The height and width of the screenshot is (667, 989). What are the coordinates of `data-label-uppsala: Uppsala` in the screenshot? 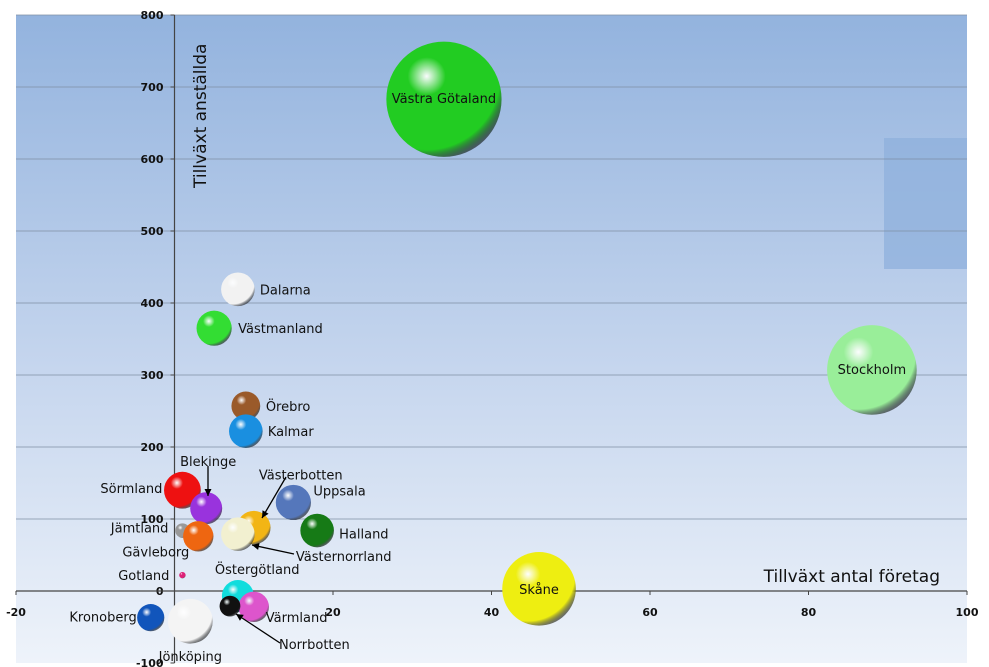 It's located at (339, 491).